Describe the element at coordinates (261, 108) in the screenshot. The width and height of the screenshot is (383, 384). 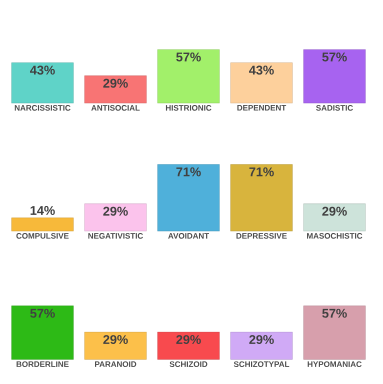
I see `x-tick-label: DEPENDENT` at that location.